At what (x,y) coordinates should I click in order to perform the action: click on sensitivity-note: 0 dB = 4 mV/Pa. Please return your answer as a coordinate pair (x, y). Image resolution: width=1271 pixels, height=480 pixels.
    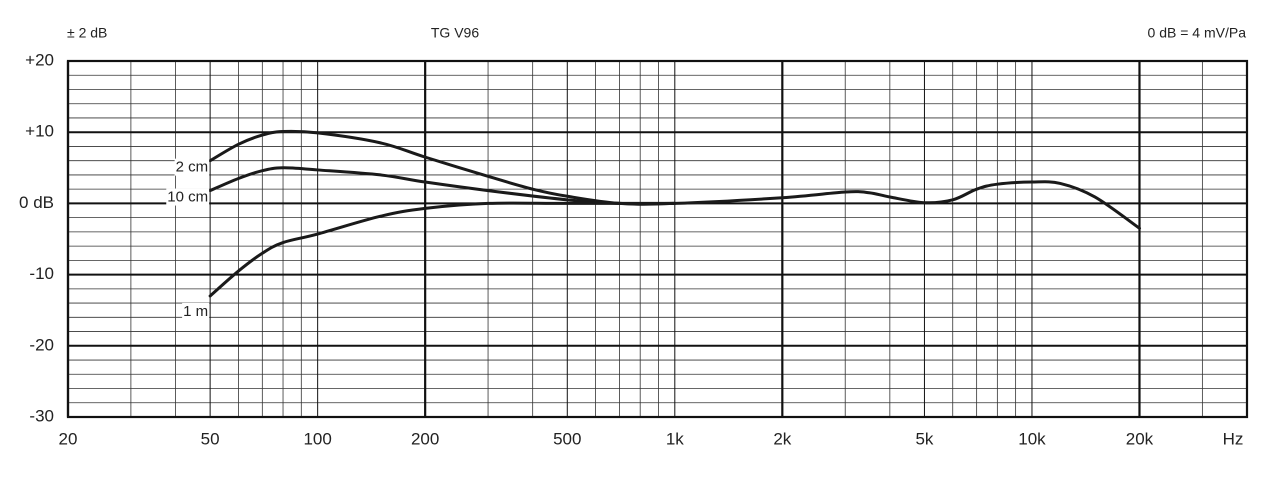
    Looking at the image, I should click on (1197, 33).